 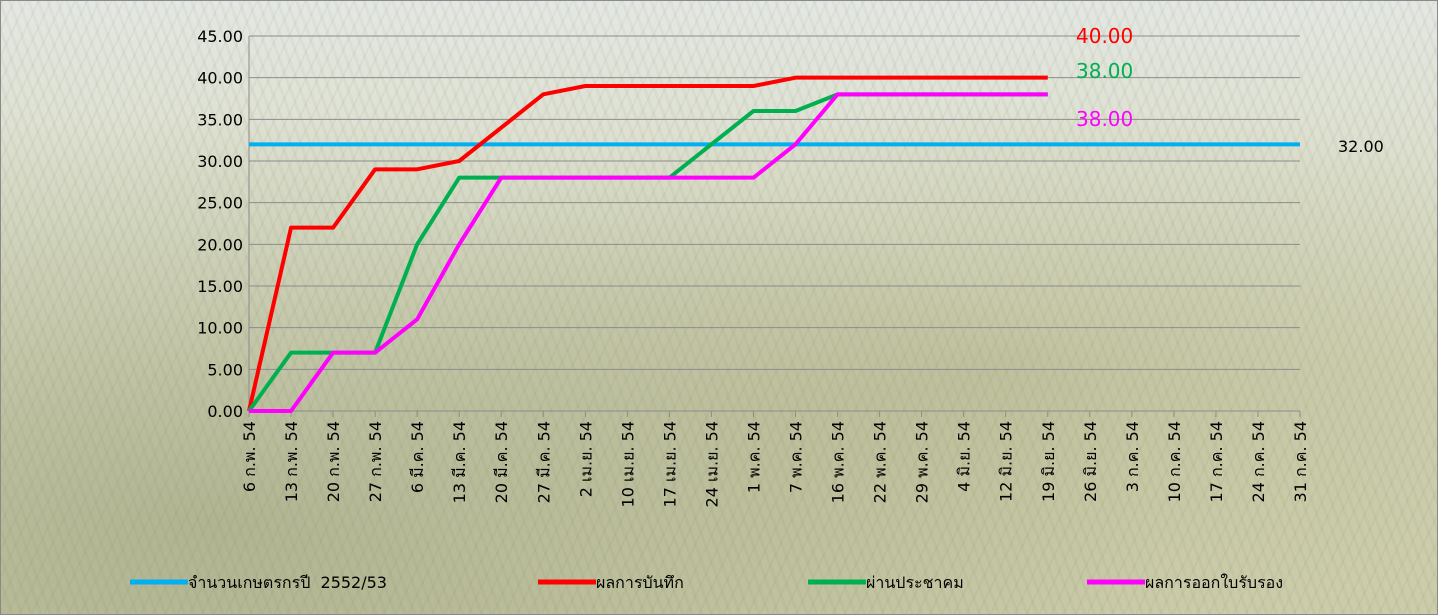 I want to click on x-tick-label: 17 เม.ย. 54, so click(x=669, y=464).